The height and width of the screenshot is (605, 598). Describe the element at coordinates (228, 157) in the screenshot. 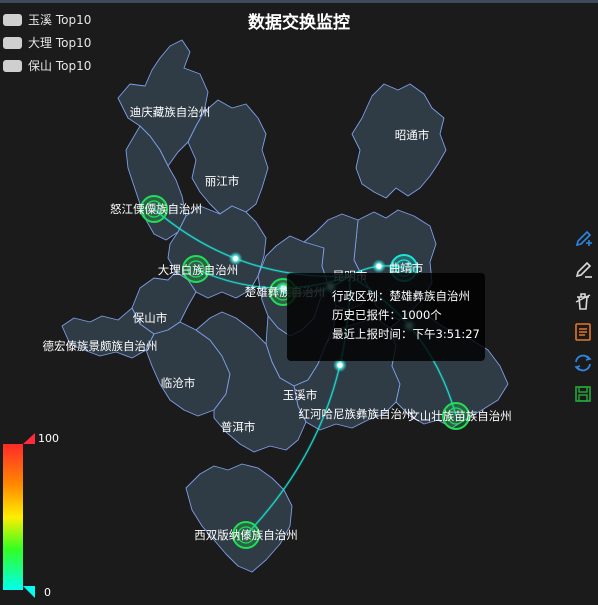

I see `region-lijiang` at that location.